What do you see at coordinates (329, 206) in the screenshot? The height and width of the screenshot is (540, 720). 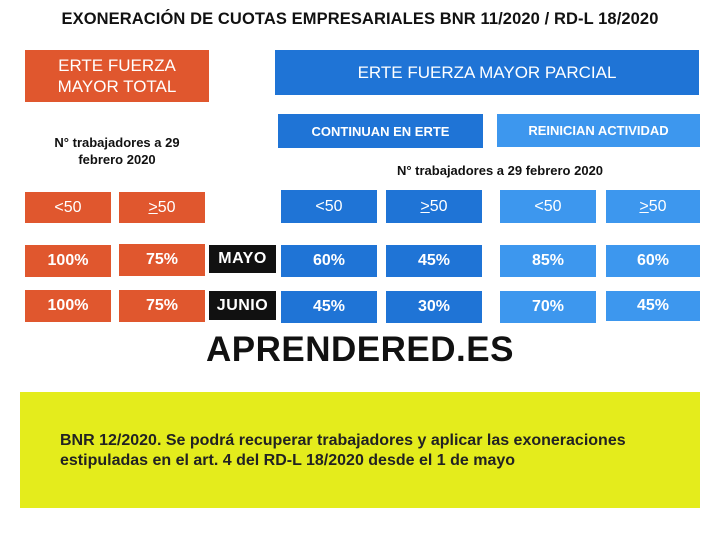 I see `threshold-lt50-continuan: <50` at bounding box center [329, 206].